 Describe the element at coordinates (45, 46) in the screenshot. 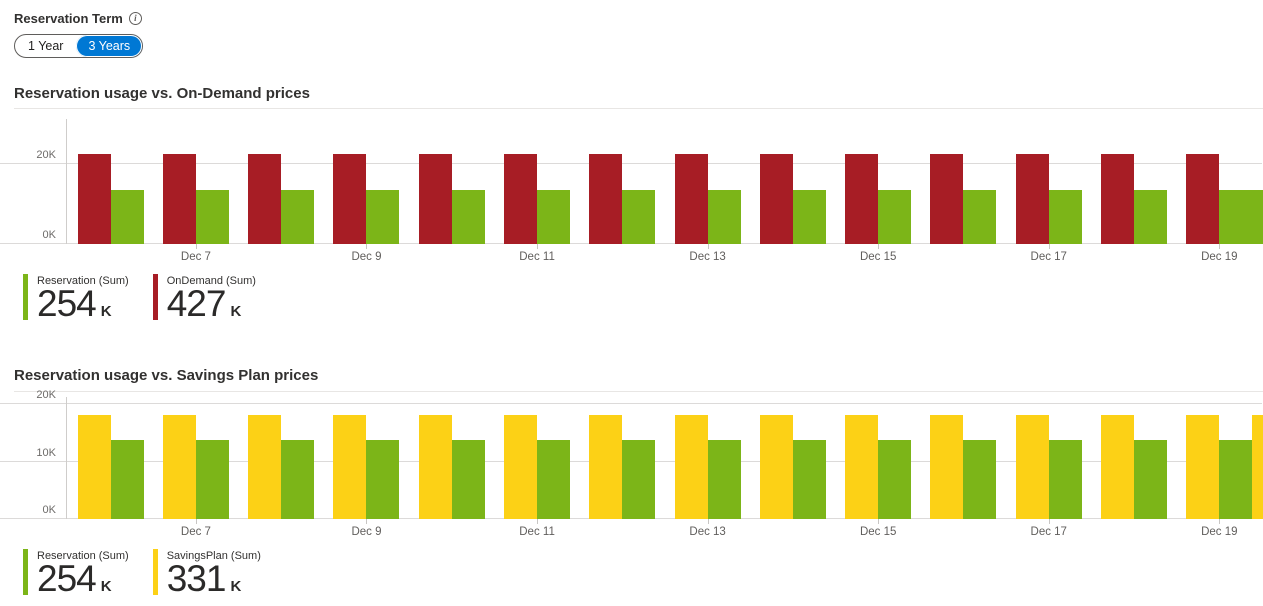

I see `toggle-option-1-year: 1 Year` at that location.